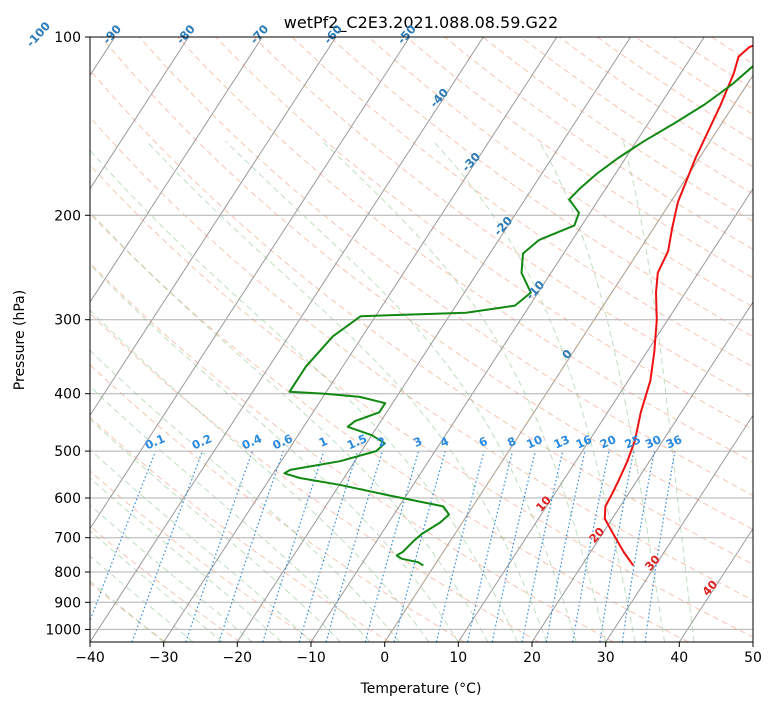 This screenshot has height=708, width=775. I want to click on moist-adiabat-label: 30, so click(652, 562).